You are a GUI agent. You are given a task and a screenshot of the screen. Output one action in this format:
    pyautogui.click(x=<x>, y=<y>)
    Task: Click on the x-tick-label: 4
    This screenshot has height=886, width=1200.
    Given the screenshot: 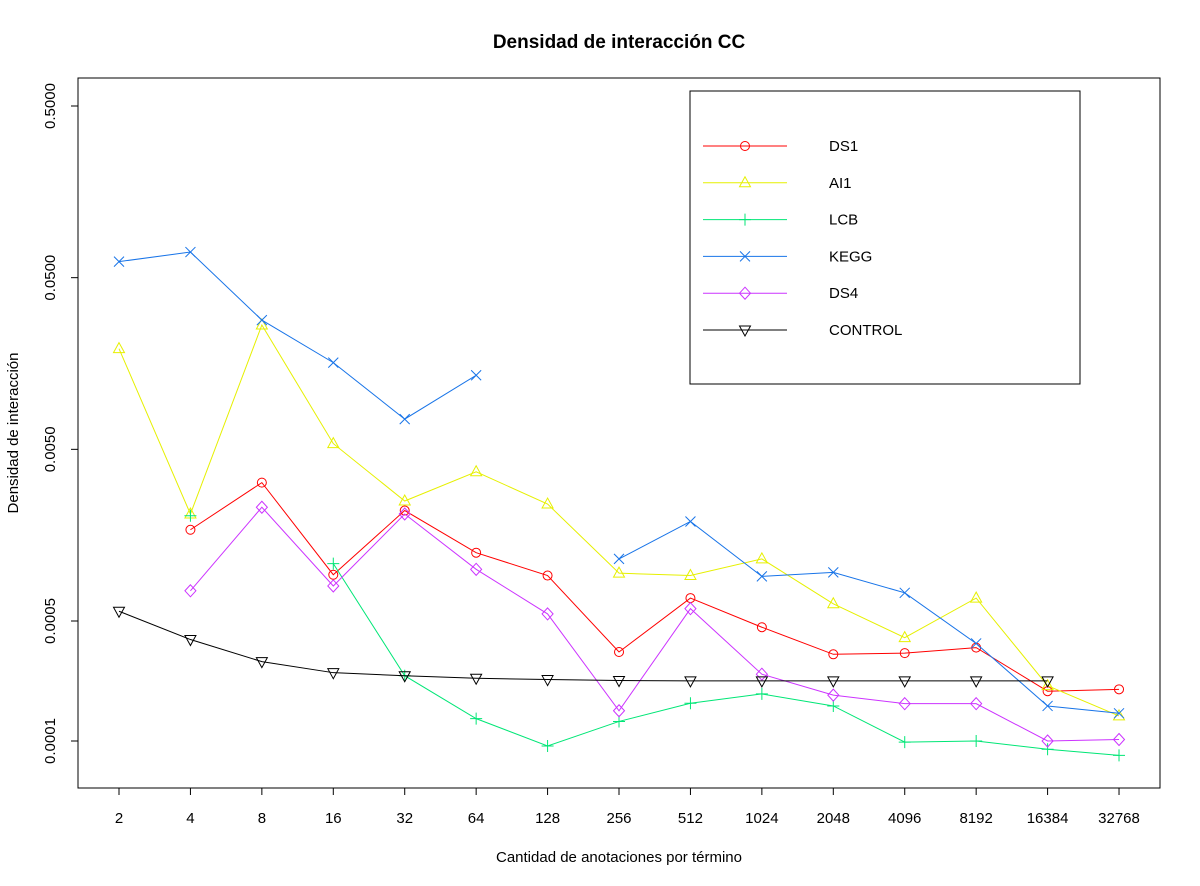 What is the action you would take?
    pyautogui.click(x=190, y=818)
    